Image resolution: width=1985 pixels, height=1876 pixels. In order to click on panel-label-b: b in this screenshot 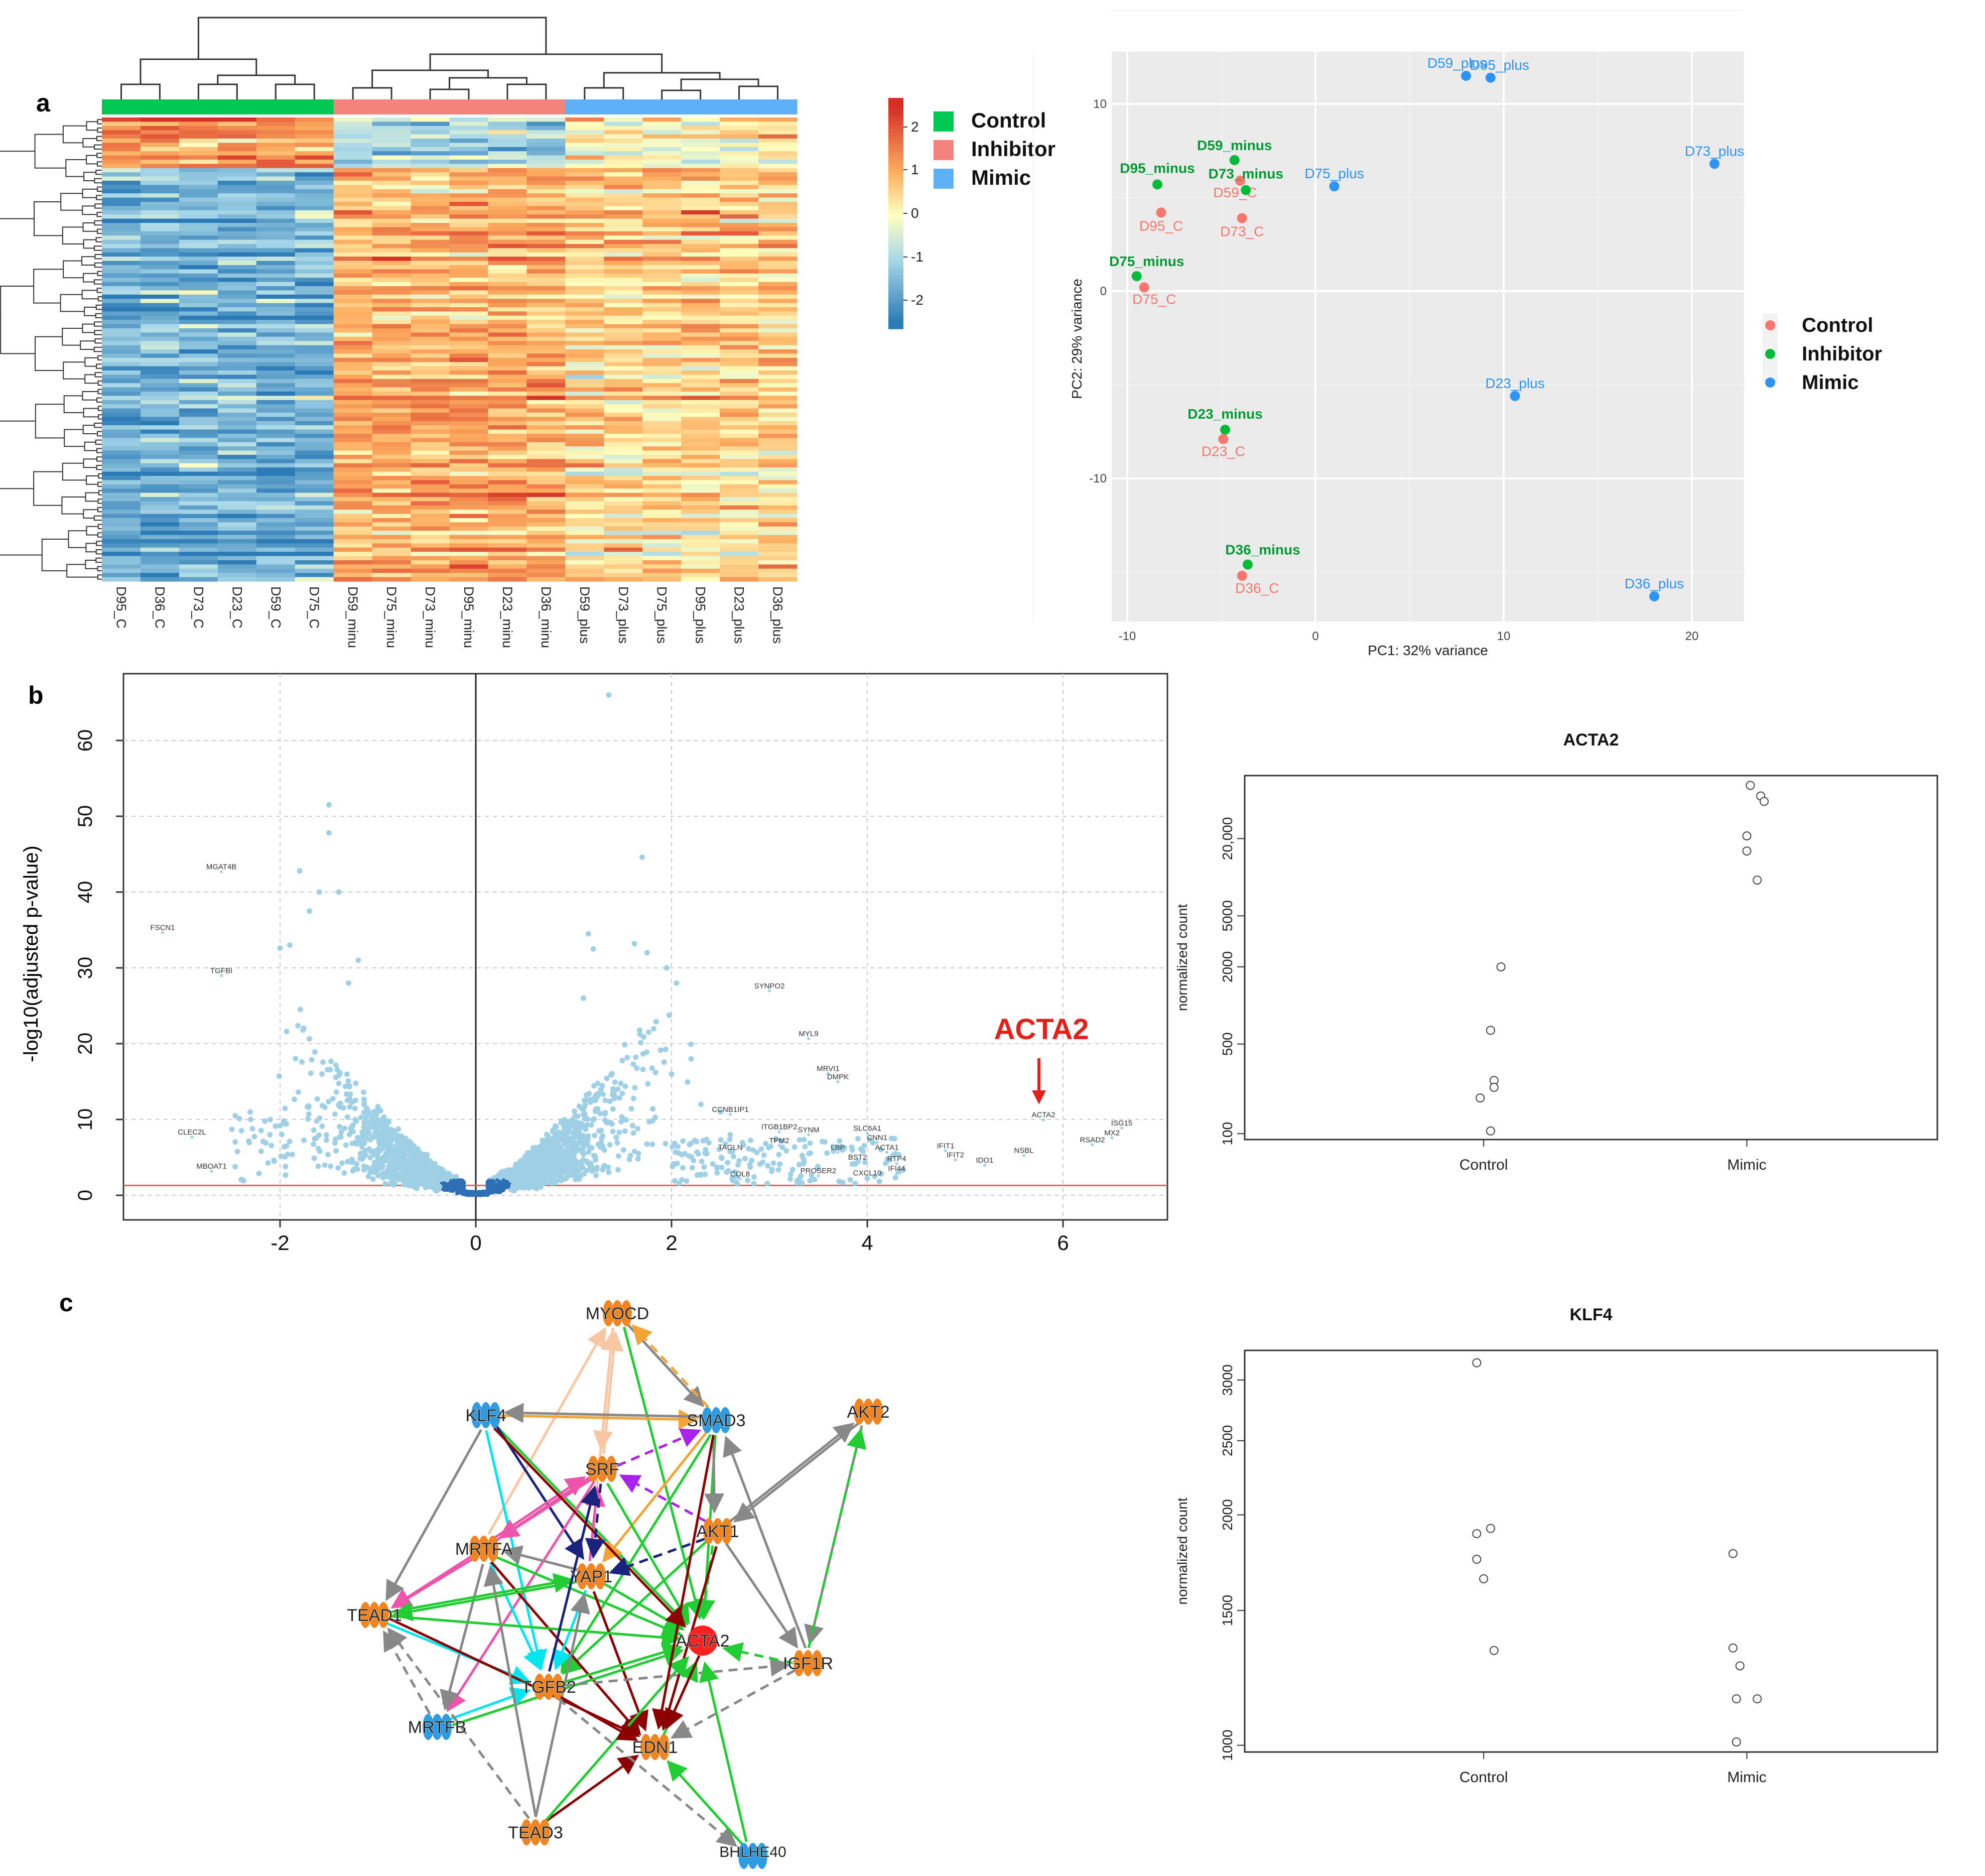, I will do `click(36, 695)`.